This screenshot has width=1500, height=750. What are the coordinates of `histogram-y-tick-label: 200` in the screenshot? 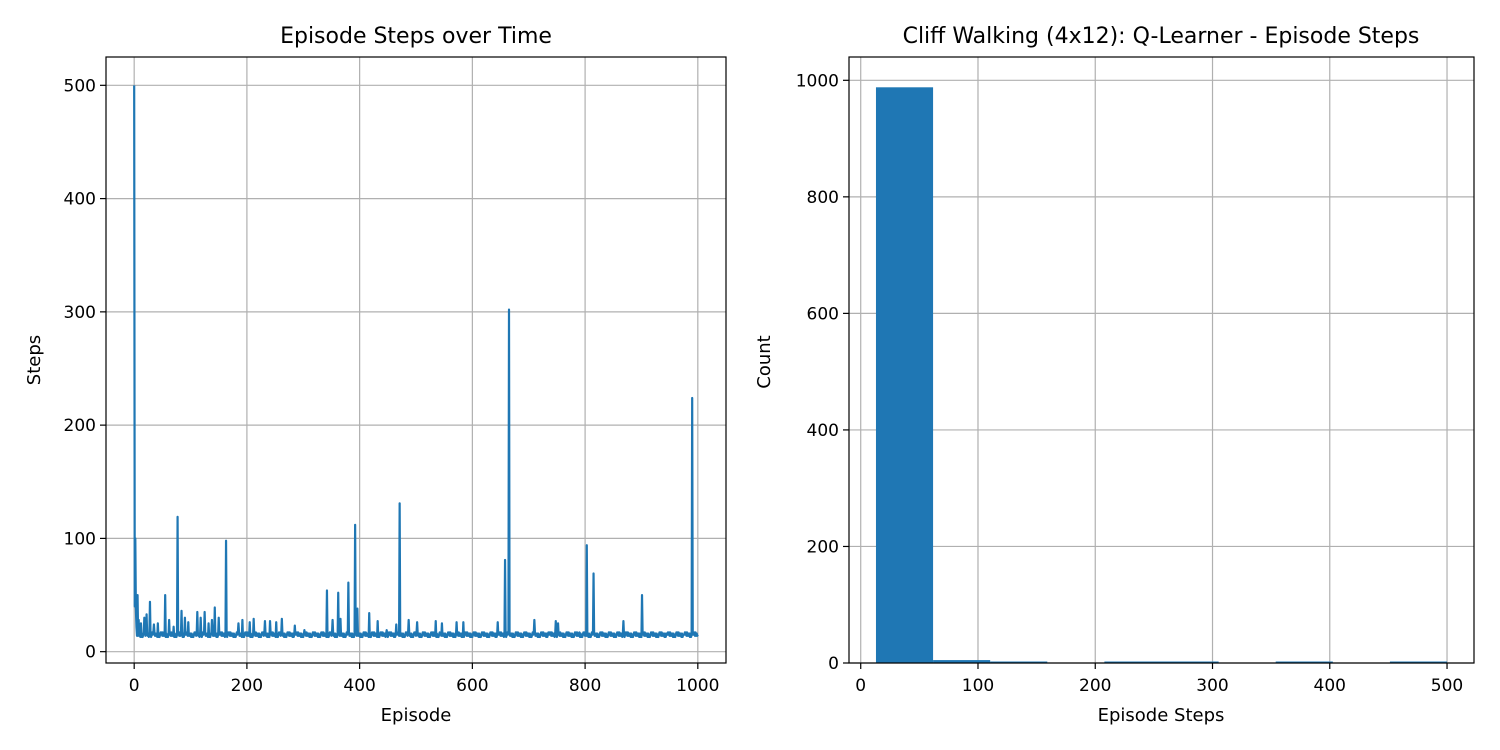 It's located at (823, 547).